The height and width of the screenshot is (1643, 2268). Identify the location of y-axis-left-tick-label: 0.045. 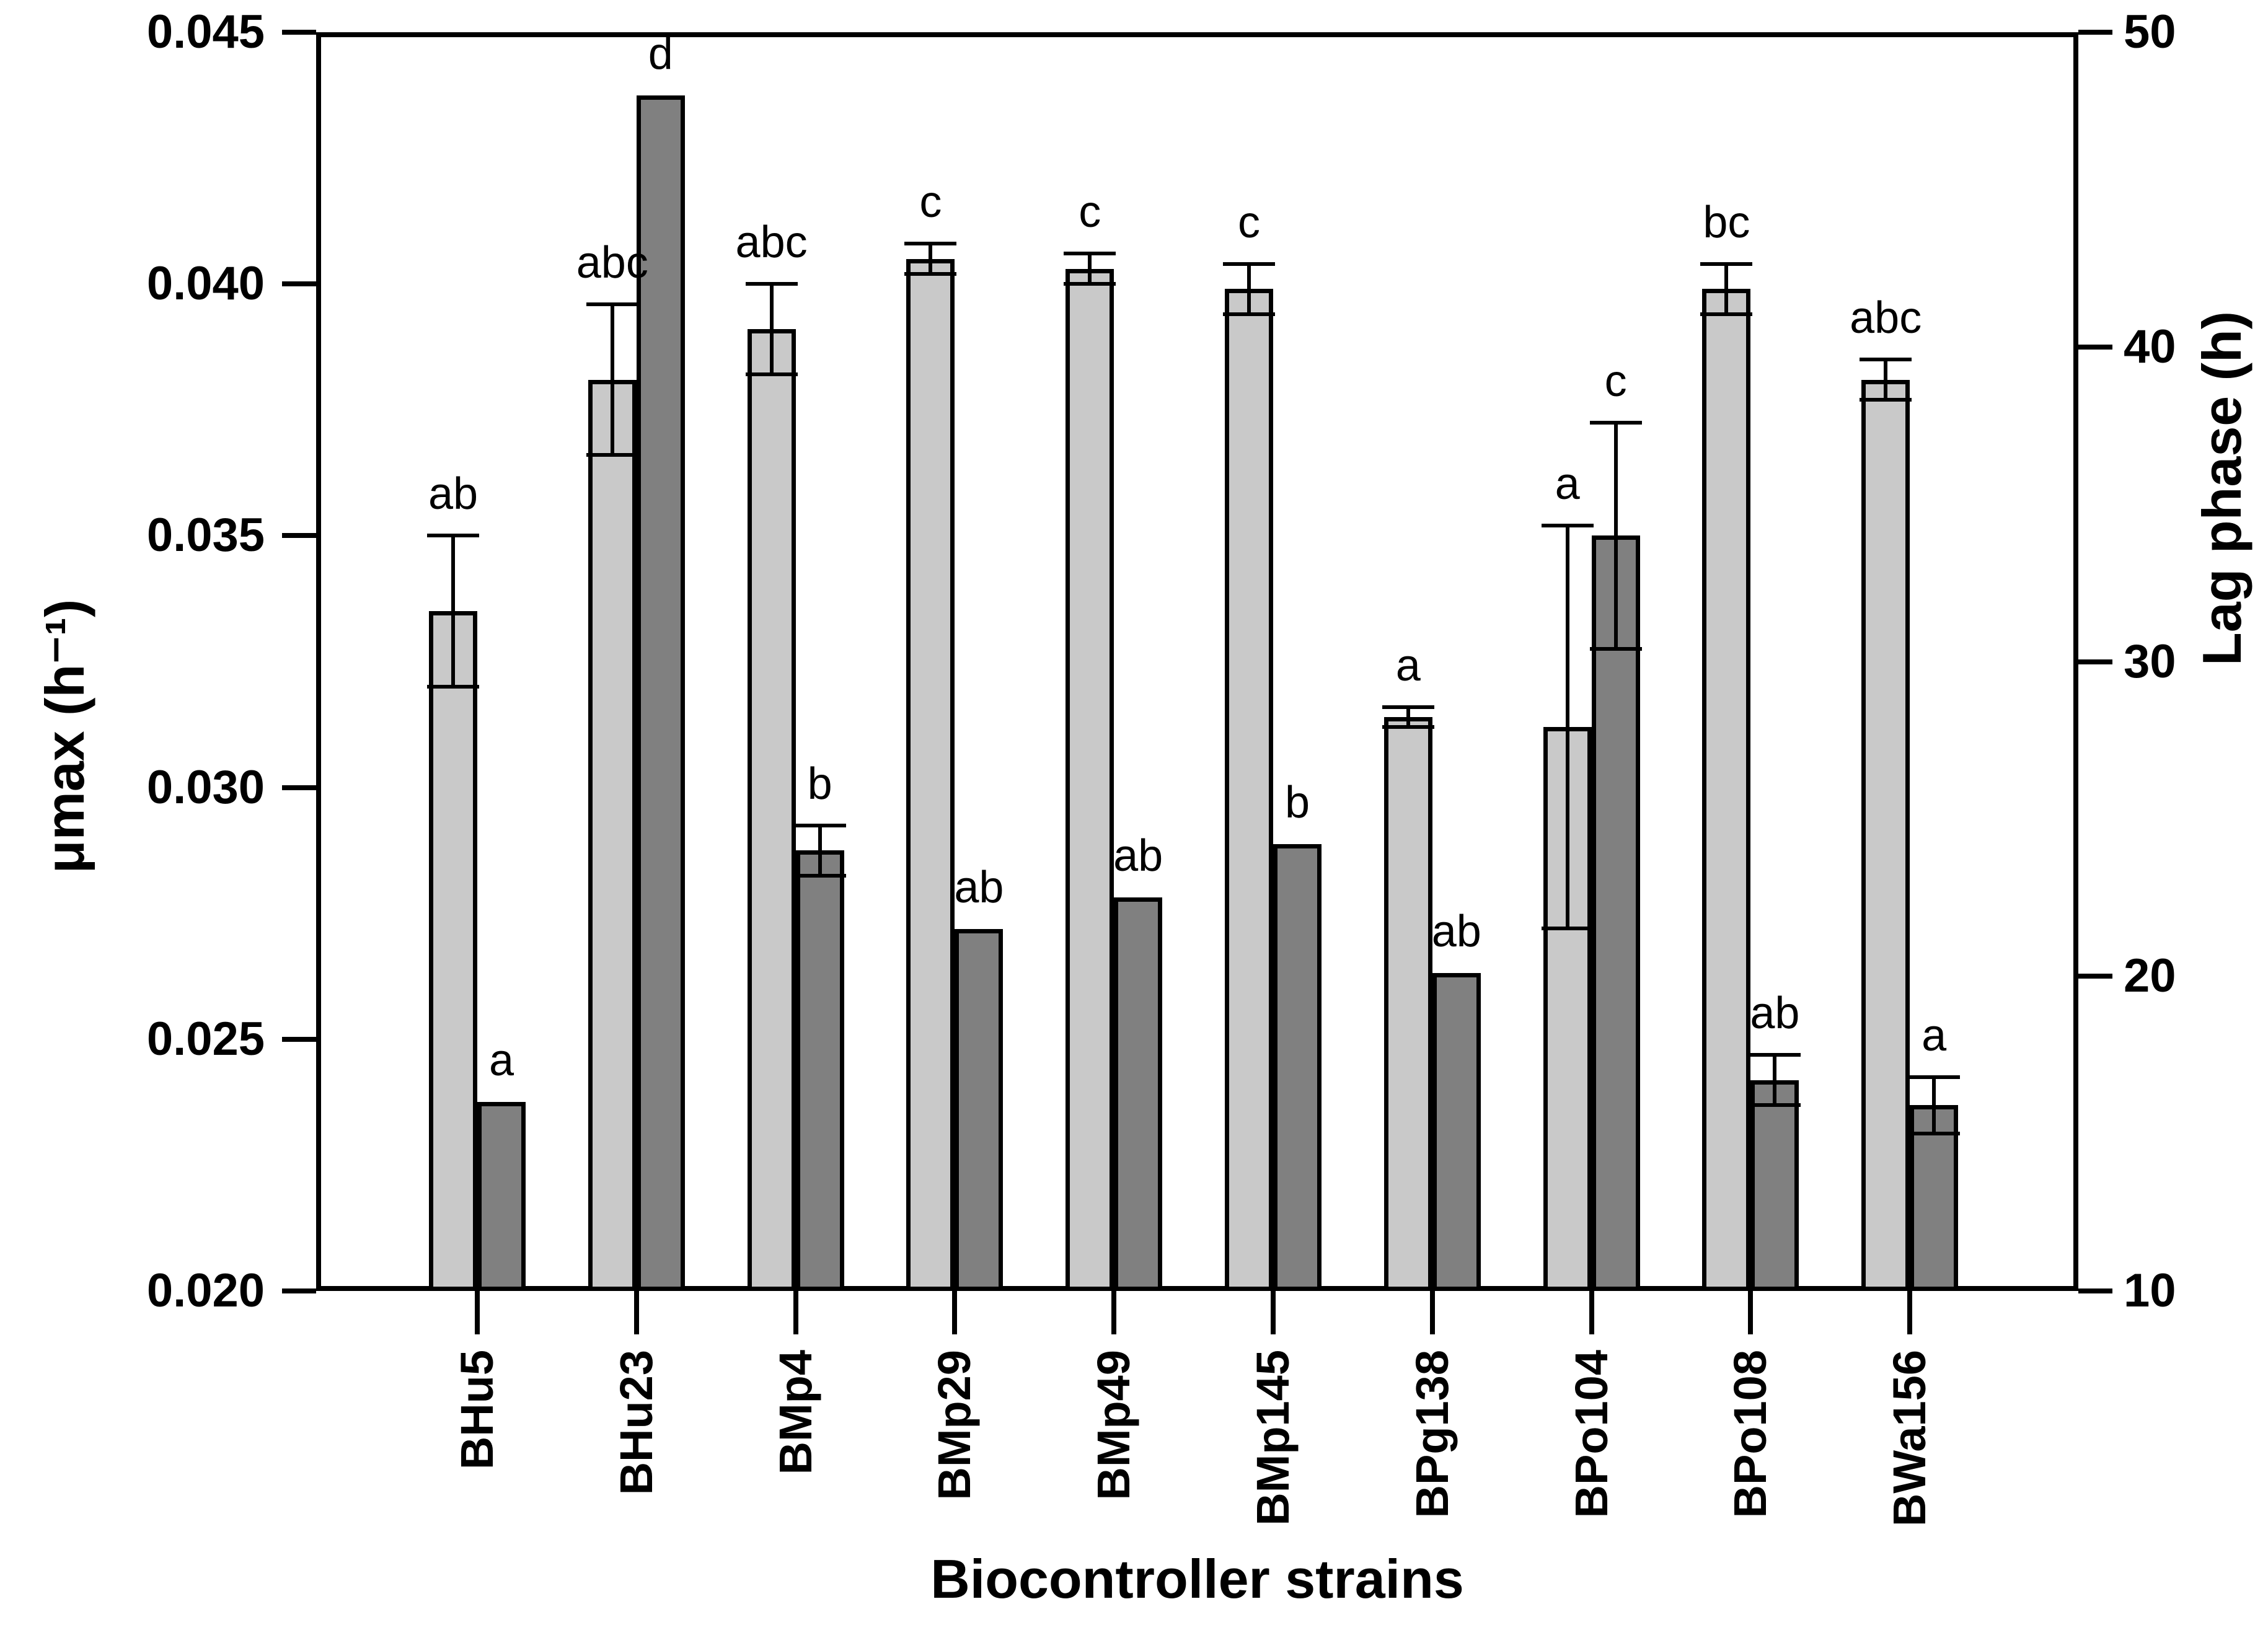
(206, 32).